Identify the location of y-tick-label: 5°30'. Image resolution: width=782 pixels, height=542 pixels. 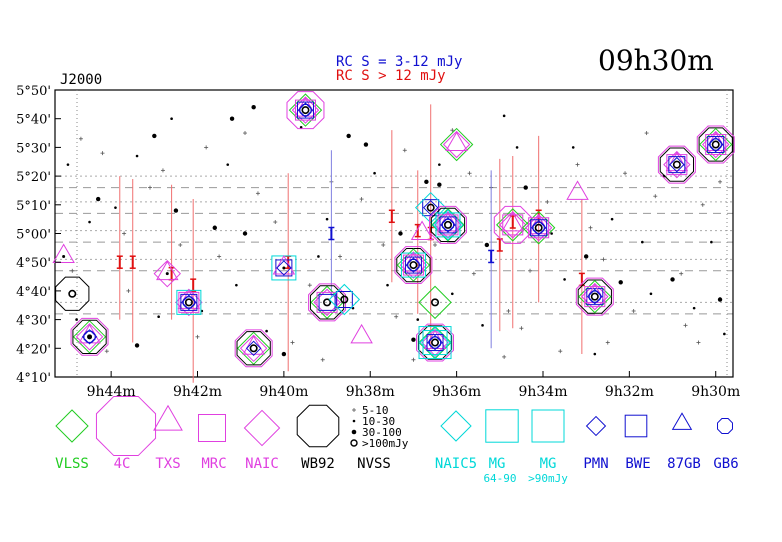
(33, 148).